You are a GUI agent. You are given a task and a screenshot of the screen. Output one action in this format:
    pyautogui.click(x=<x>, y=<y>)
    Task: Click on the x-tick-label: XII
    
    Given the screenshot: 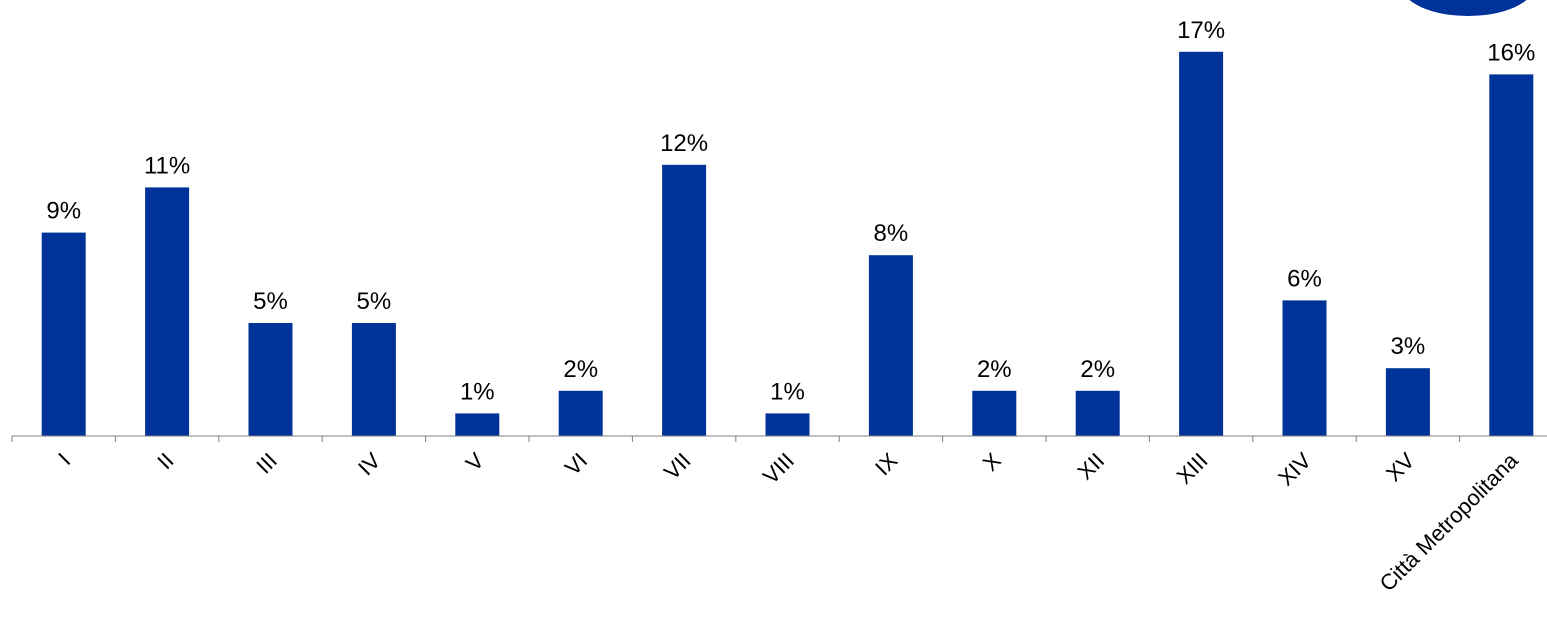 What is the action you would take?
    pyautogui.click(x=1091, y=466)
    